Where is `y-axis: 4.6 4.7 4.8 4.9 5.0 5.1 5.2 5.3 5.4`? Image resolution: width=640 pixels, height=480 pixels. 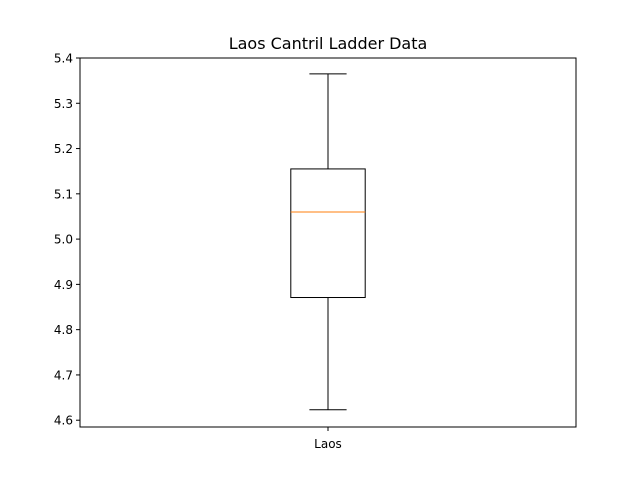 y-axis: 4.6 4.7 4.8 4.9 5.0 5.1 5.2 5.3 5.4 is located at coordinates (67, 240).